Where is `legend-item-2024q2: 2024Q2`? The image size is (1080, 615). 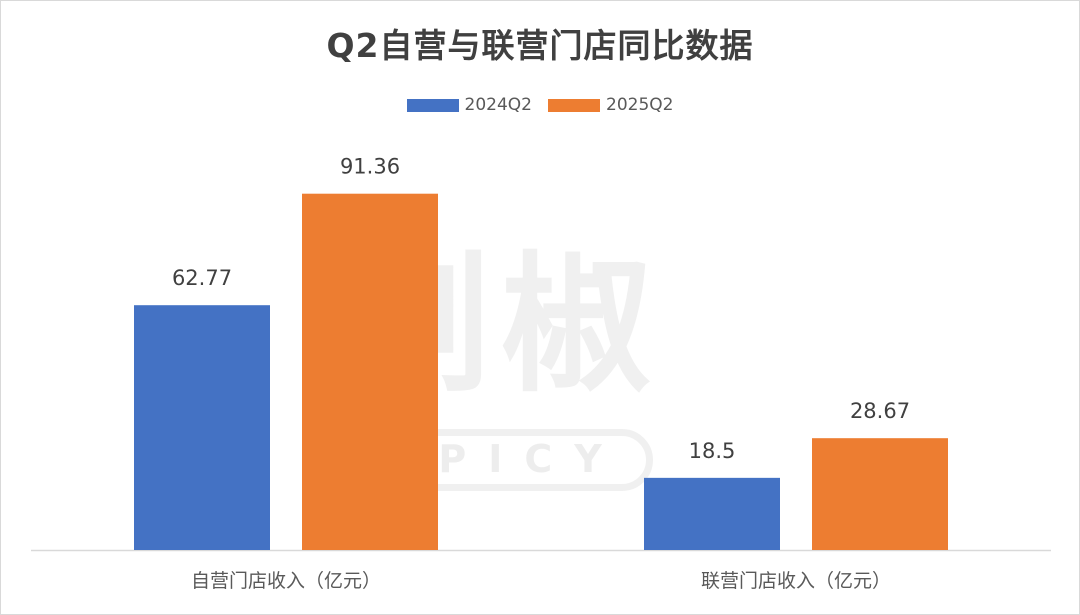
legend-item-2024q2: 2024Q2 is located at coordinates (469, 105).